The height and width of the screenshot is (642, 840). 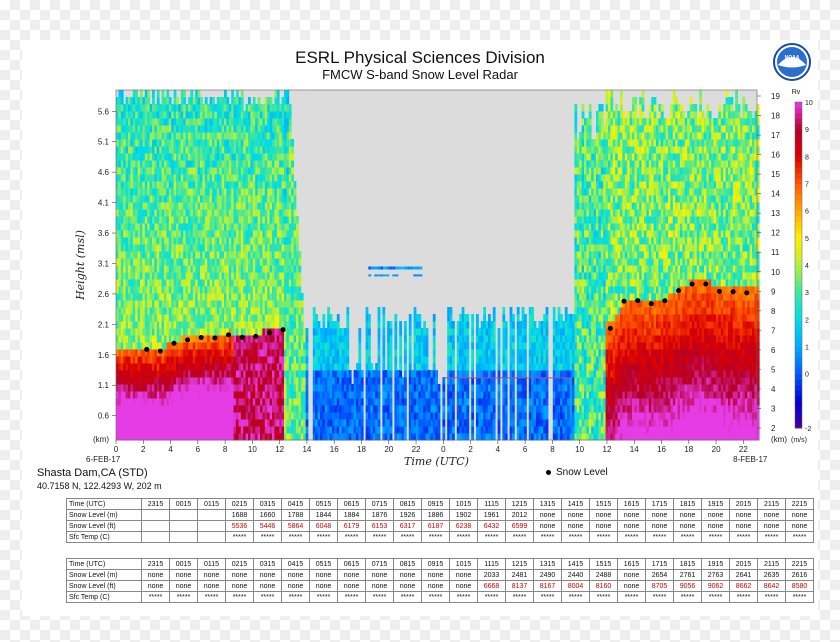 What do you see at coordinates (603, 575) in the screenshot?
I see `table-cell: 2488` at bounding box center [603, 575].